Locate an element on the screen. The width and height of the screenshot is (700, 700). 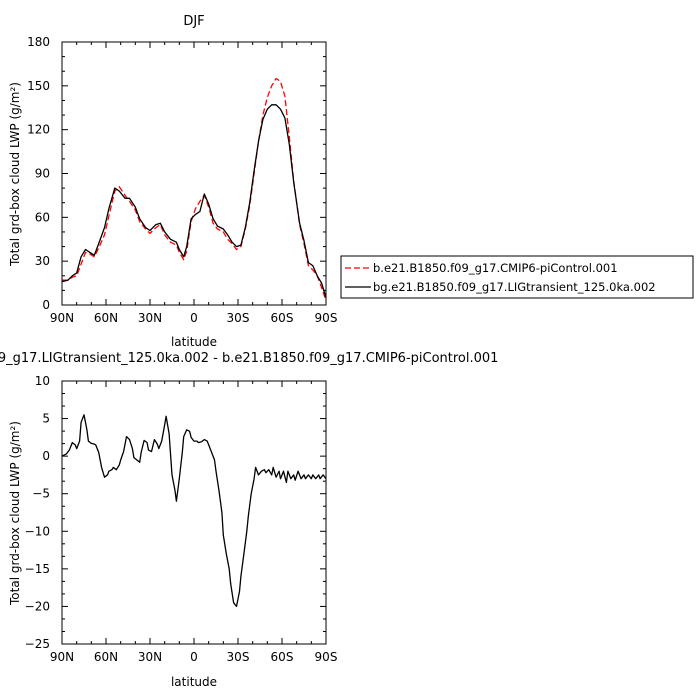
top-ytick-label: 180 is located at coordinates (38, 42).